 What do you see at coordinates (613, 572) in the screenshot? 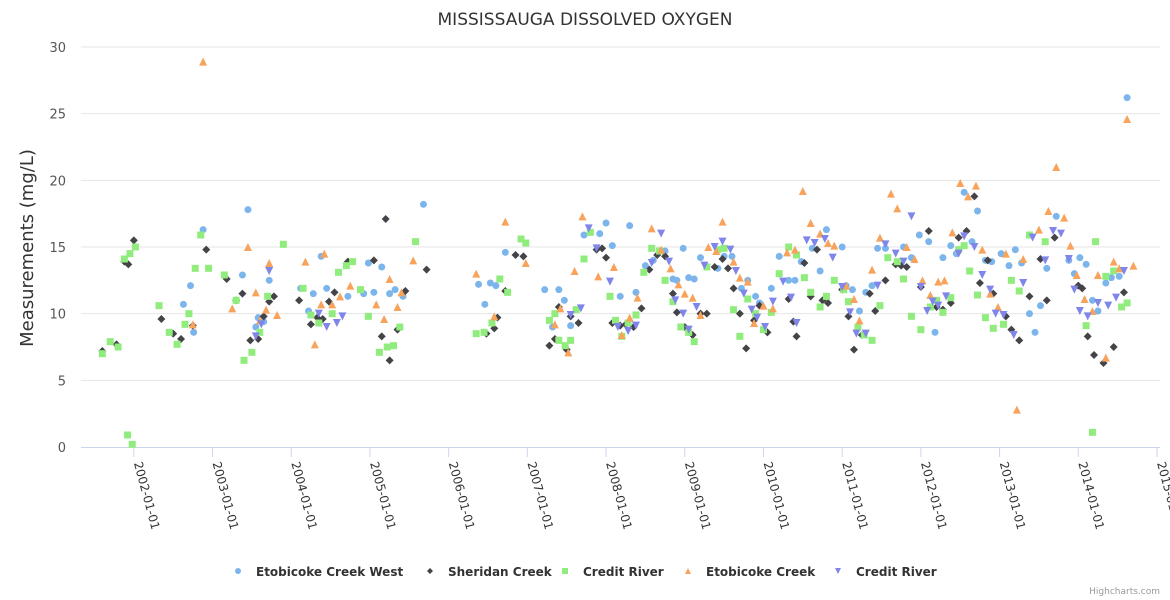
I see `legend-item: Credit River` at bounding box center [613, 572].